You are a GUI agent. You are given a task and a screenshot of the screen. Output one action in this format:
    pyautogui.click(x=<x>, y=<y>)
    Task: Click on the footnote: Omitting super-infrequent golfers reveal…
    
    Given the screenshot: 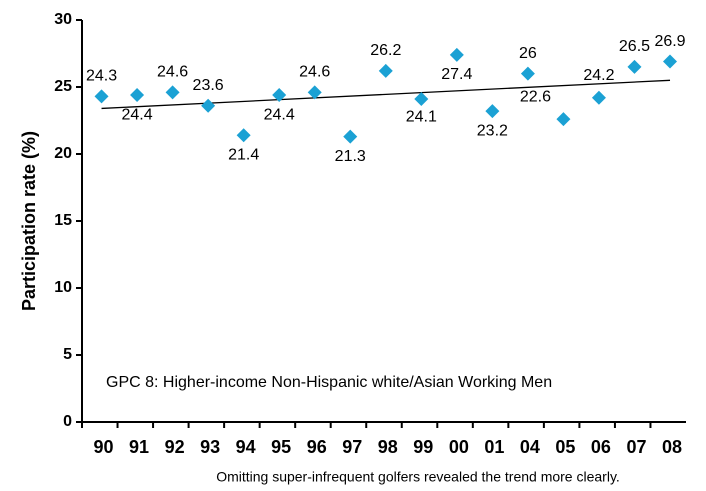 What is the action you would take?
    pyautogui.click(x=418, y=477)
    